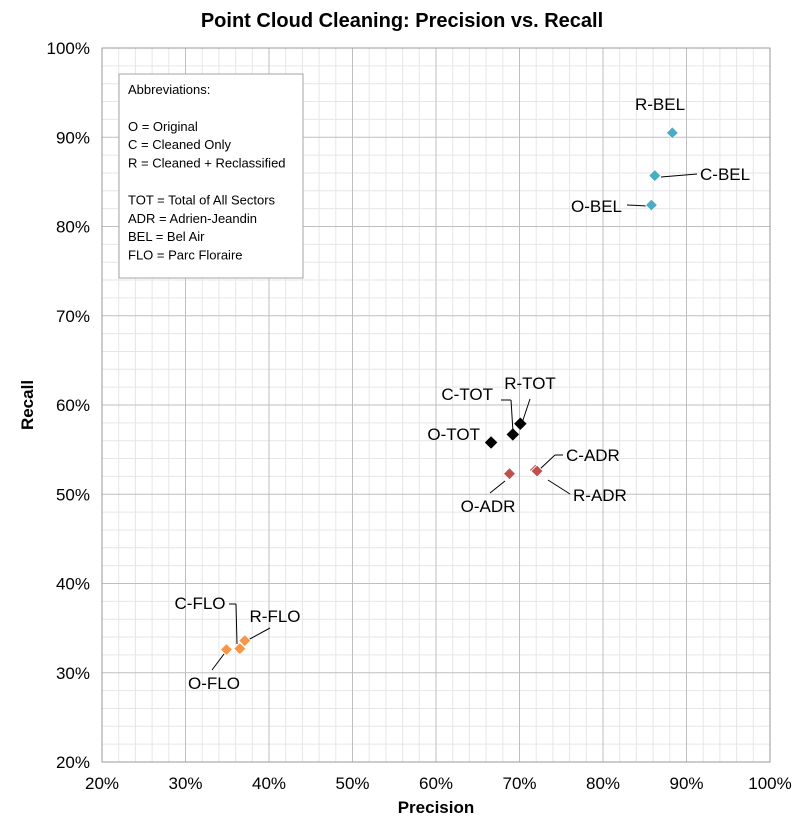 Image resolution: width=800 pixels, height=830 pixels. Describe the element at coordinates (497, 487) in the screenshot. I see `leader-o-adr` at that location.